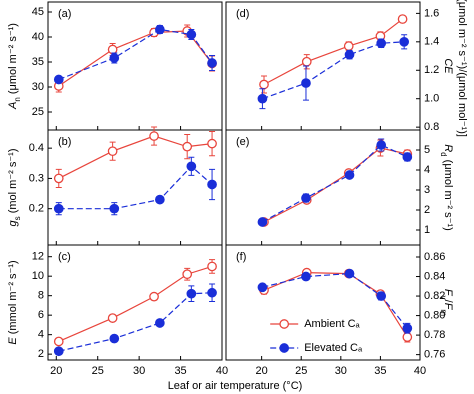 The height and width of the screenshot is (394, 474). Describe the element at coordinates (13, 298) in the screenshot. I see `label-part: (mmol m⁻² s⁻¹)` at that location.